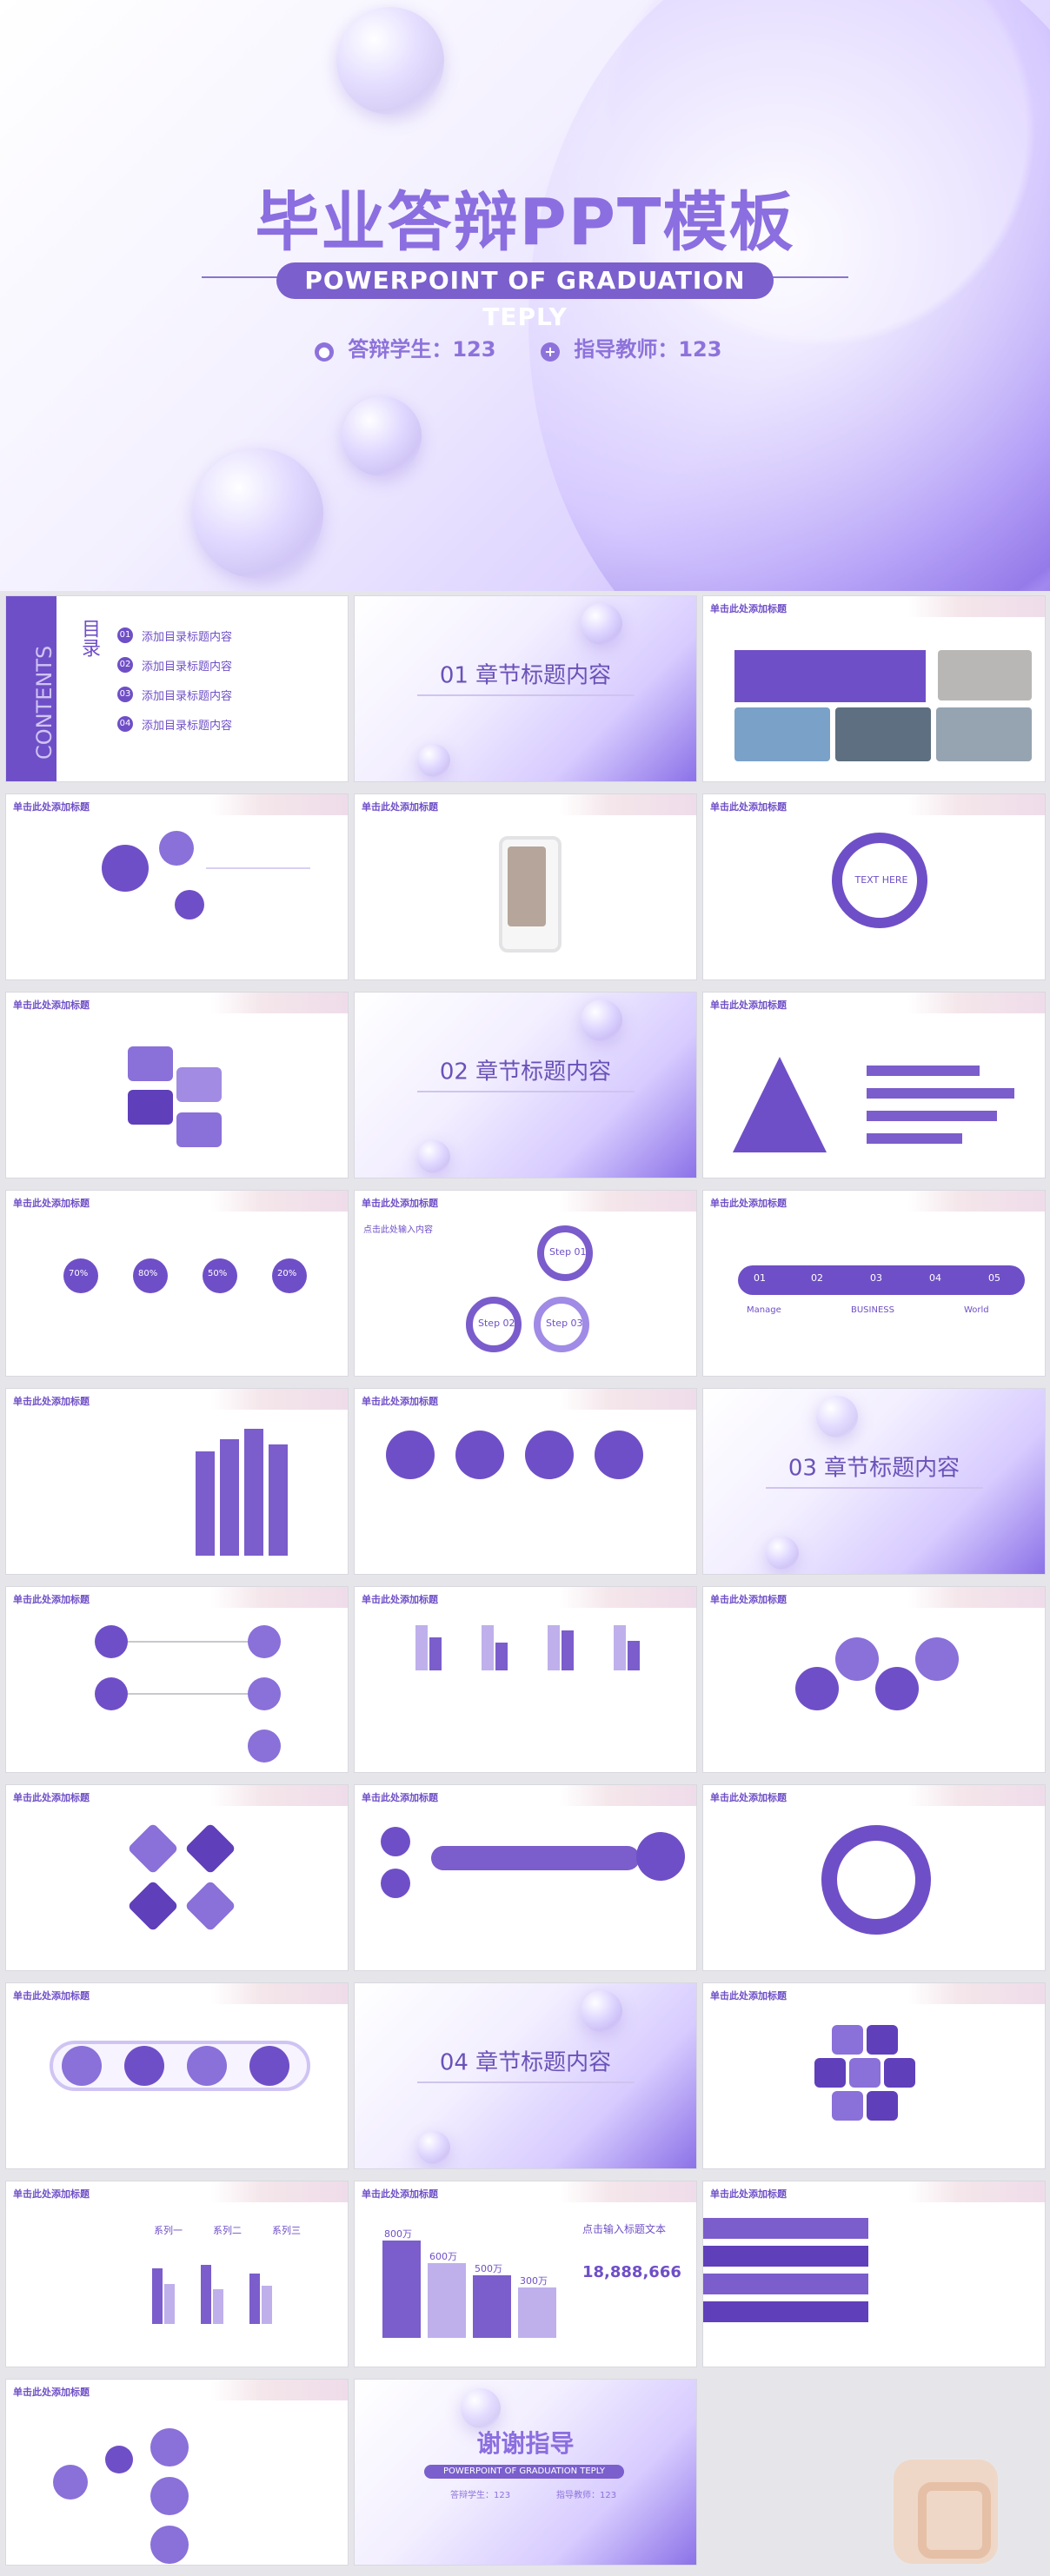 Image resolution: width=1050 pixels, height=2576 pixels. What do you see at coordinates (205, 1503) in the screenshot?
I see `building-bar` at bounding box center [205, 1503].